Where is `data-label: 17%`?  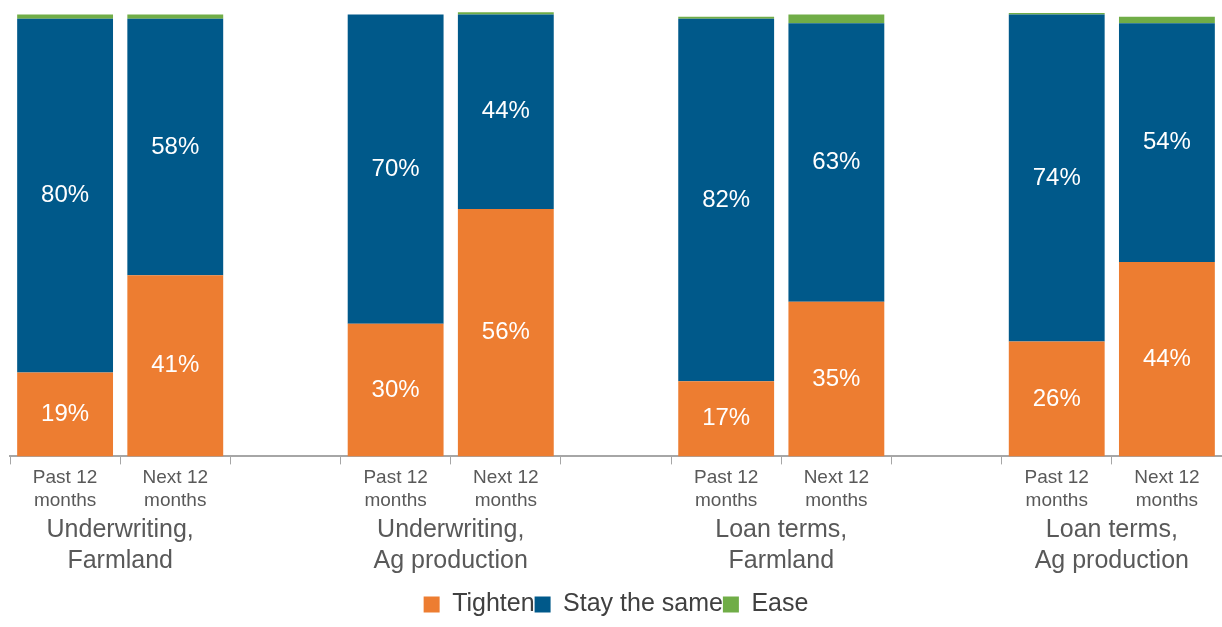
data-label: 17% is located at coordinates (726, 417).